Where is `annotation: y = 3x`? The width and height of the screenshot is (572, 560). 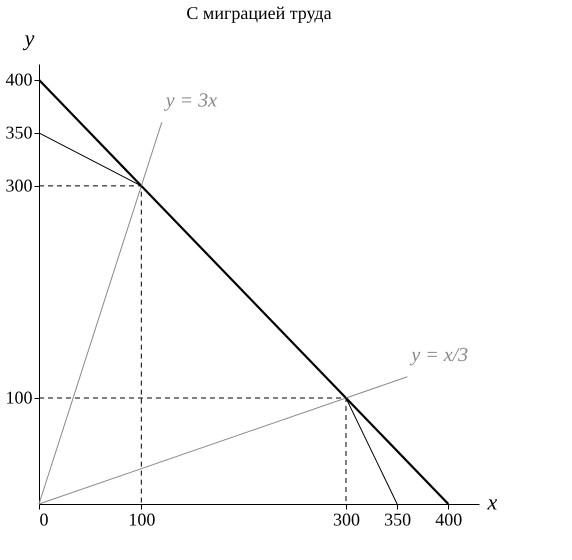 annotation: y = 3x is located at coordinates (191, 100).